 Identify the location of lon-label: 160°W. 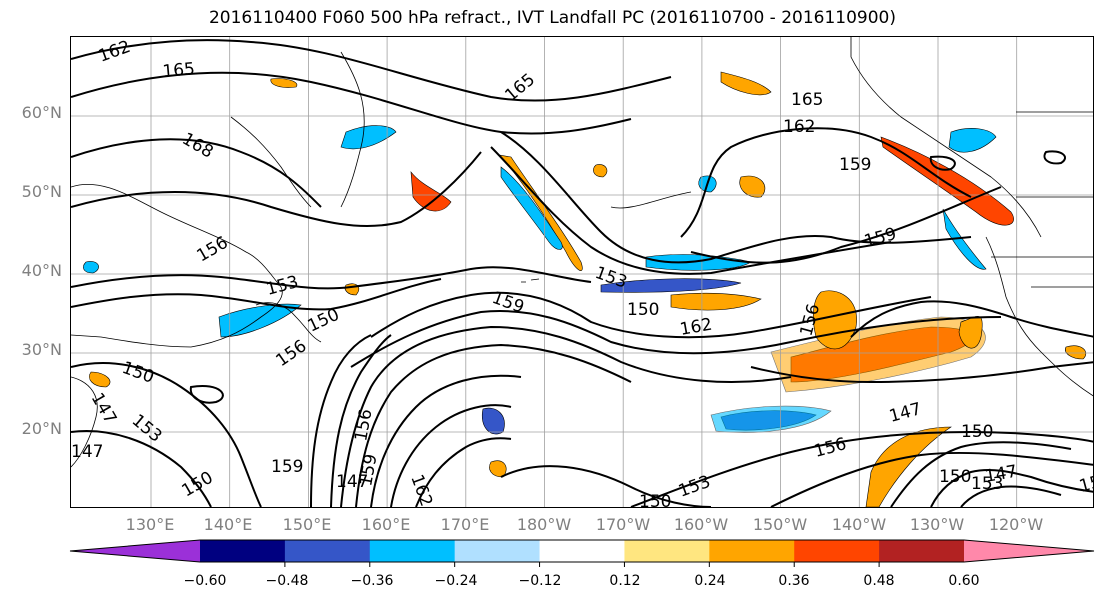
(701, 524).